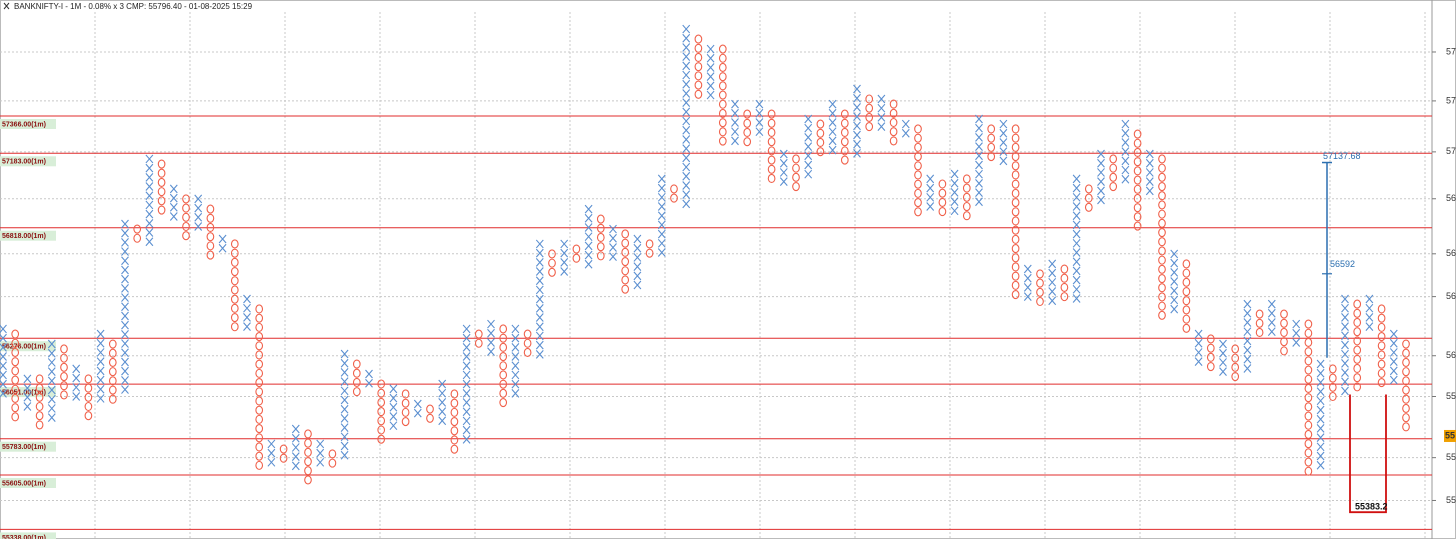  I want to click on y-tick-label: 574, so click(1451, 100).